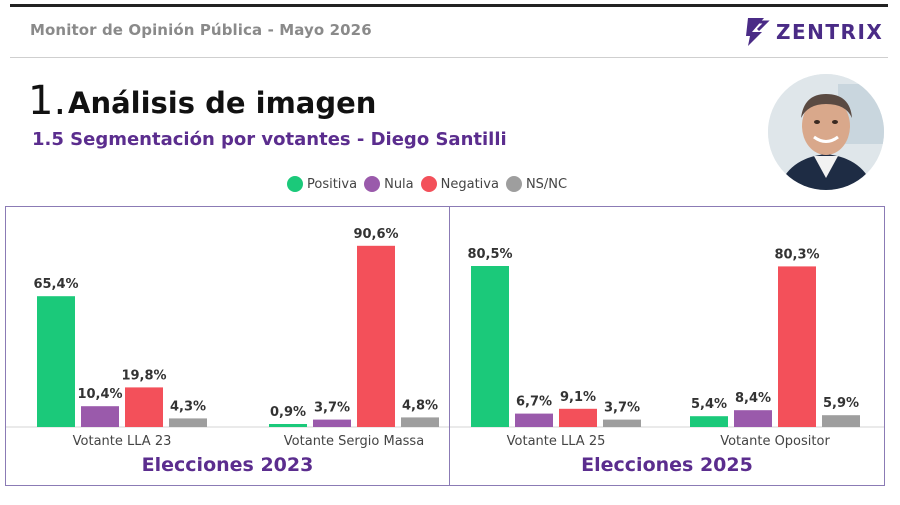 The height and width of the screenshot is (505, 900). Describe the element at coordinates (295, 184) in the screenshot. I see `legend-dot-positiva` at that location.